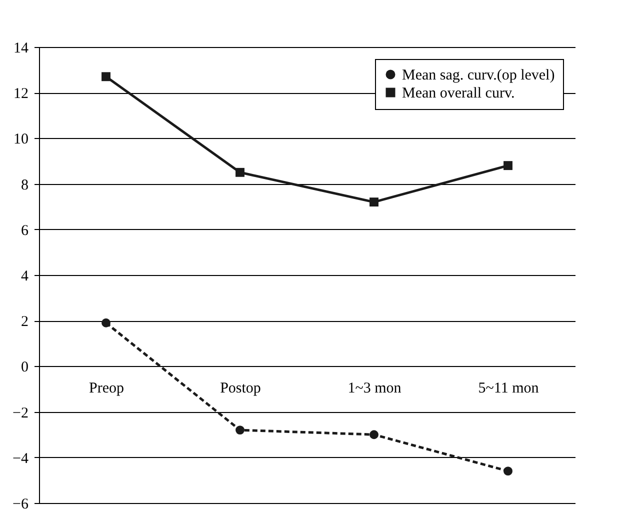  Describe the element at coordinates (24, 322) in the screenshot. I see `y-tick-label: 2` at that location.